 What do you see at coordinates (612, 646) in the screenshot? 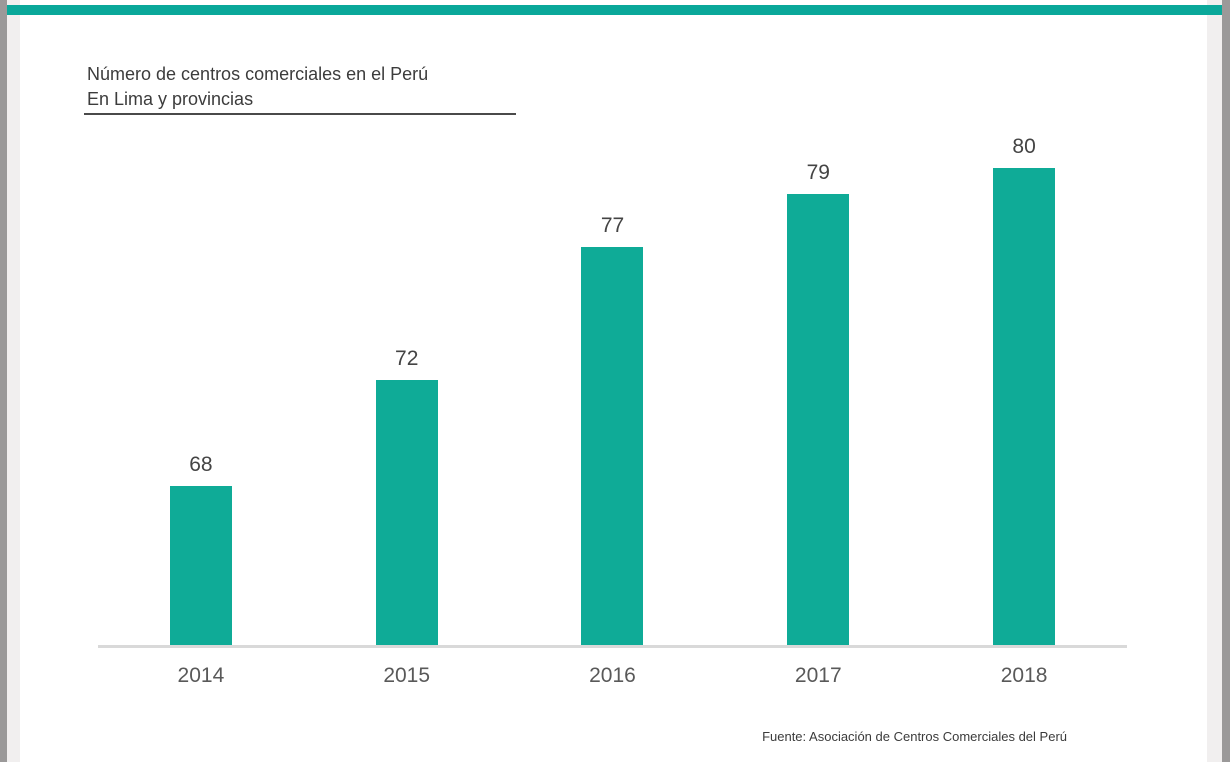
I see `x-axis-line` at bounding box center [612, 646].